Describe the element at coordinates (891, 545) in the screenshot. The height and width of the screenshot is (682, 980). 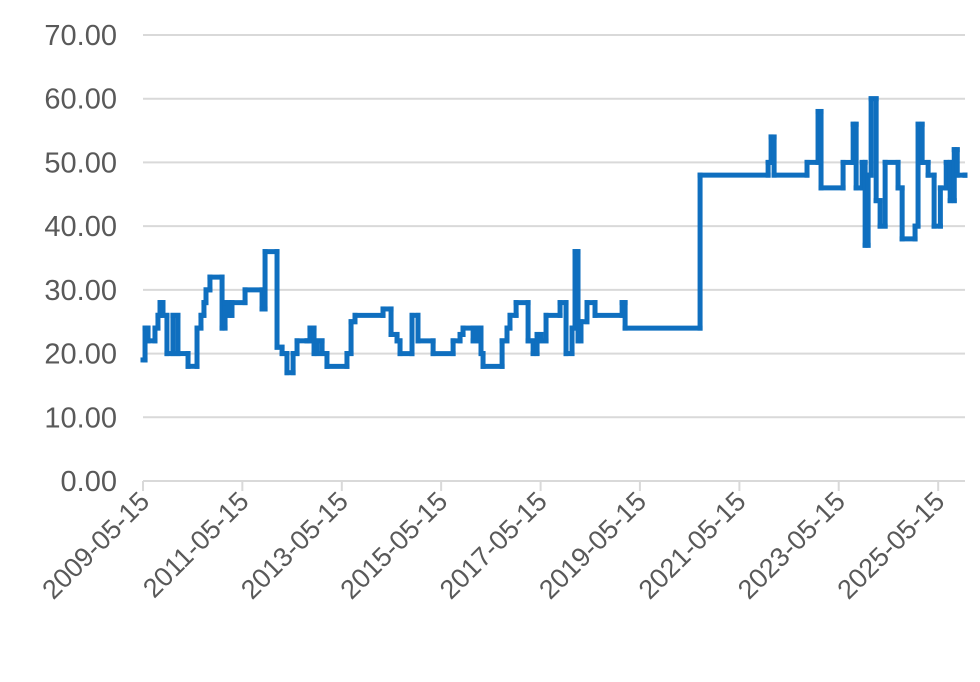
I see `x-tick-label: 2025-05-15` at that location.